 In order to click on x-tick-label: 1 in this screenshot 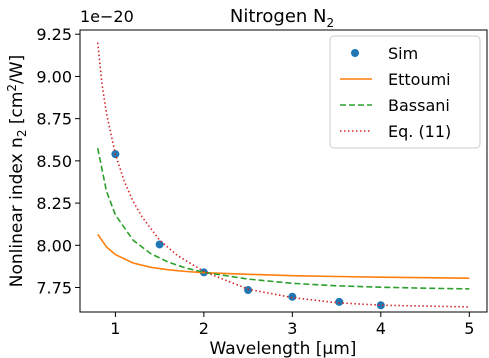, I will do `click(115, 328)`.